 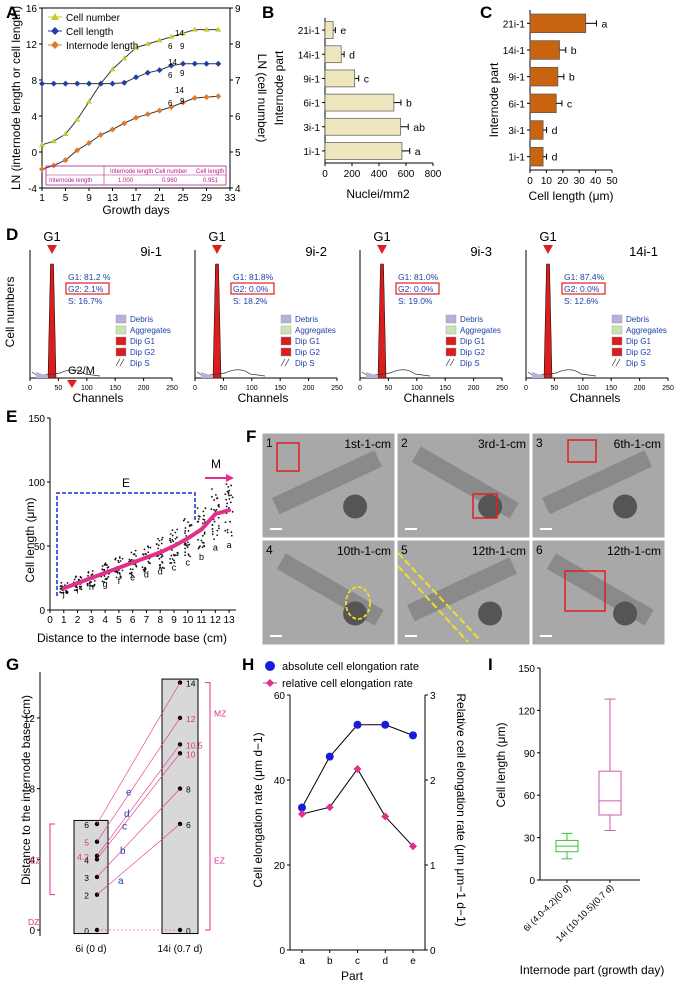 I want to click on g1-arrow-icon, so click(x=217, y=249).